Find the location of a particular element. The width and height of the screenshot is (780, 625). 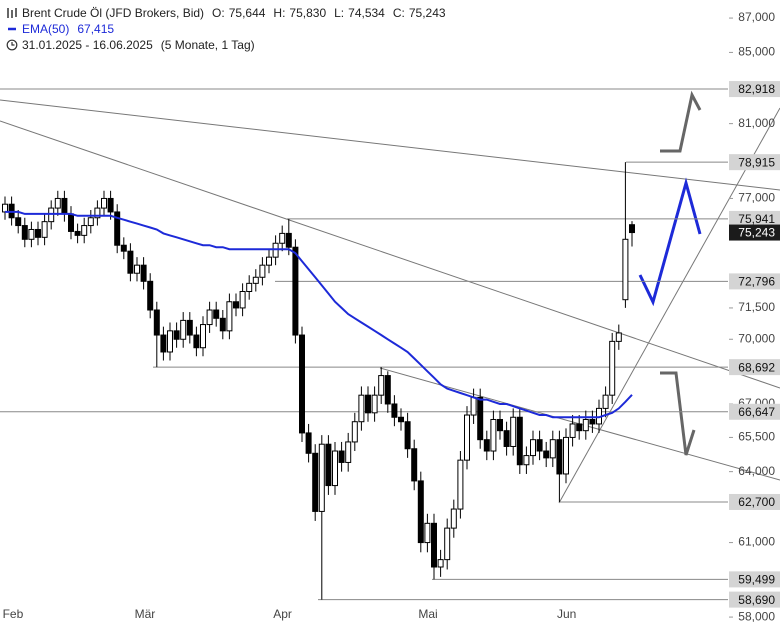

legend-row: EMA(50) 67,415 is located at coordinates (226, 29).